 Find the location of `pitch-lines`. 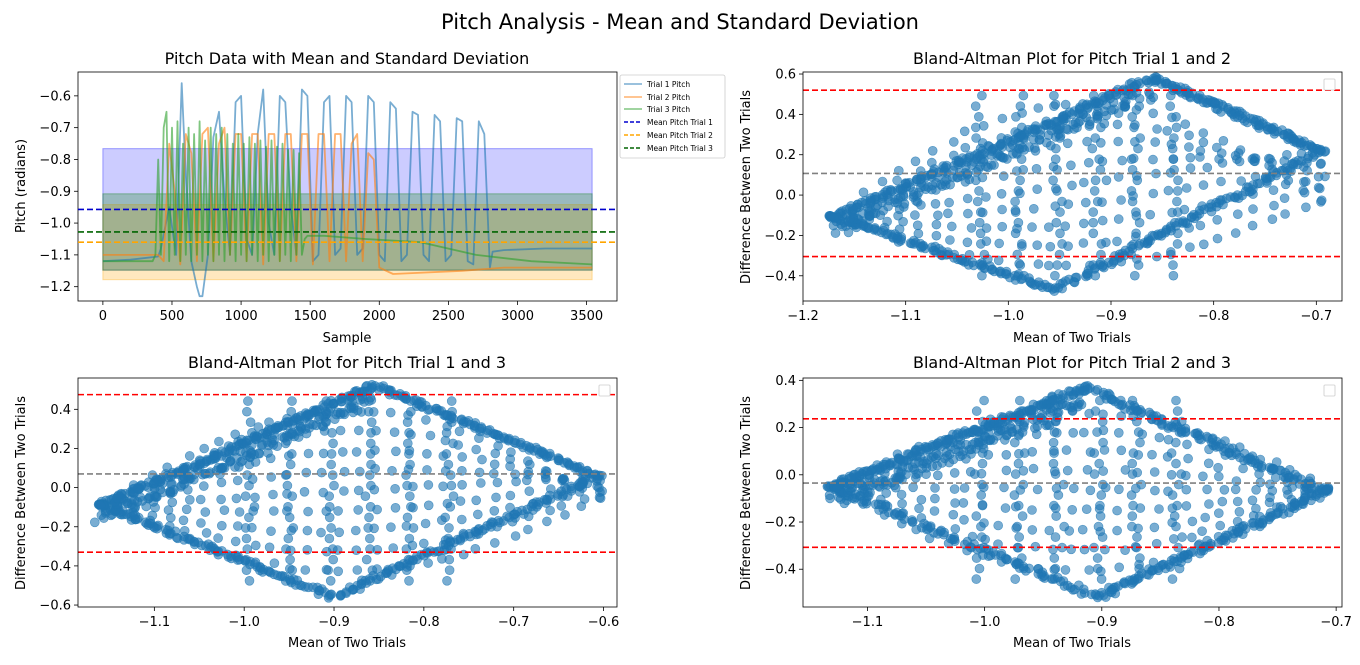

pitch-lines is located at coordinates (347, 190).